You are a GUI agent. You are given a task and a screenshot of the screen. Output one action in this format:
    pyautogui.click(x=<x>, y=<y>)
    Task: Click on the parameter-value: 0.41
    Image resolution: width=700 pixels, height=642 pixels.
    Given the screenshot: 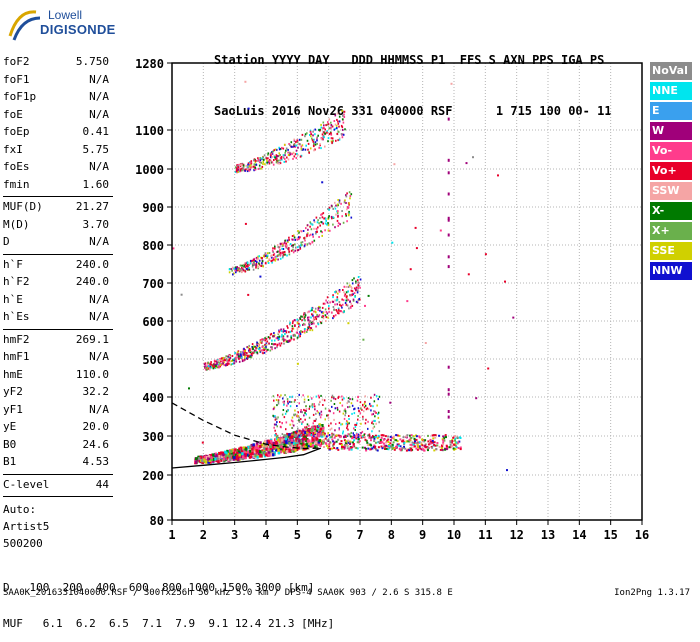 What is the action you would take?
    pyautogui.click(x=96, y=131)
    